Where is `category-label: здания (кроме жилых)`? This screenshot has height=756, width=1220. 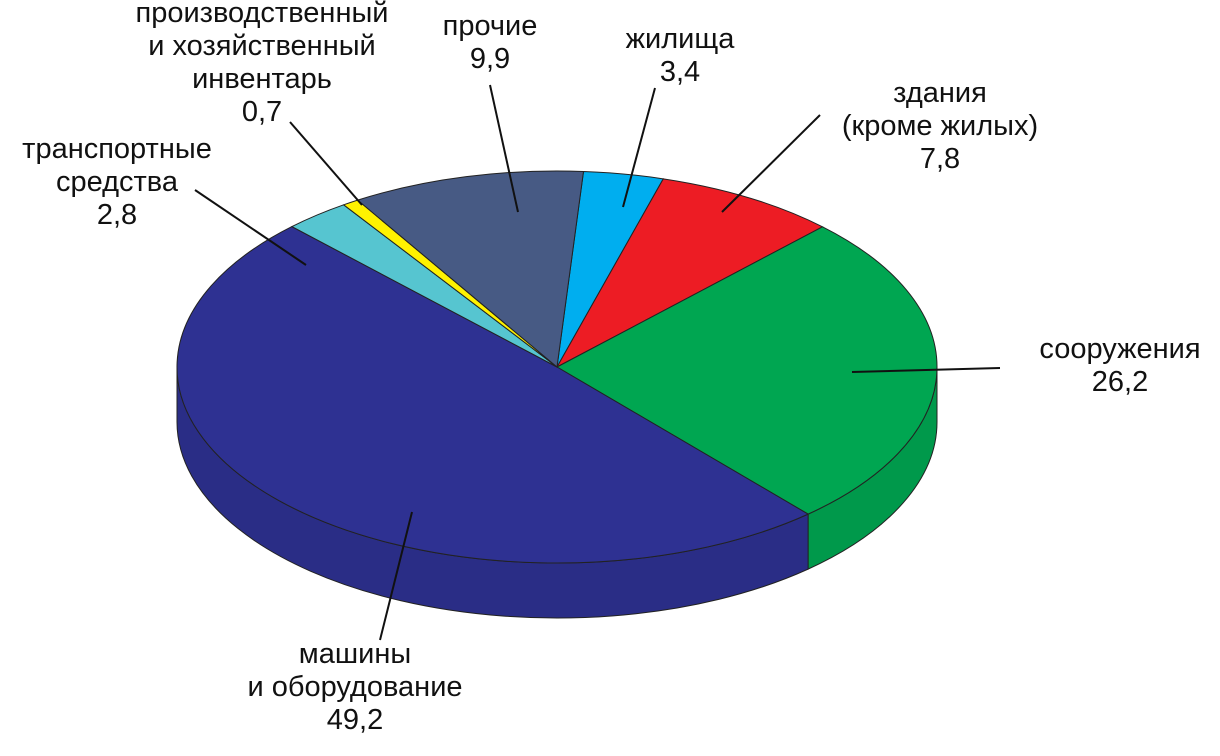 category-label: здания (кроме жилых) is located at coordinates (940, 109).